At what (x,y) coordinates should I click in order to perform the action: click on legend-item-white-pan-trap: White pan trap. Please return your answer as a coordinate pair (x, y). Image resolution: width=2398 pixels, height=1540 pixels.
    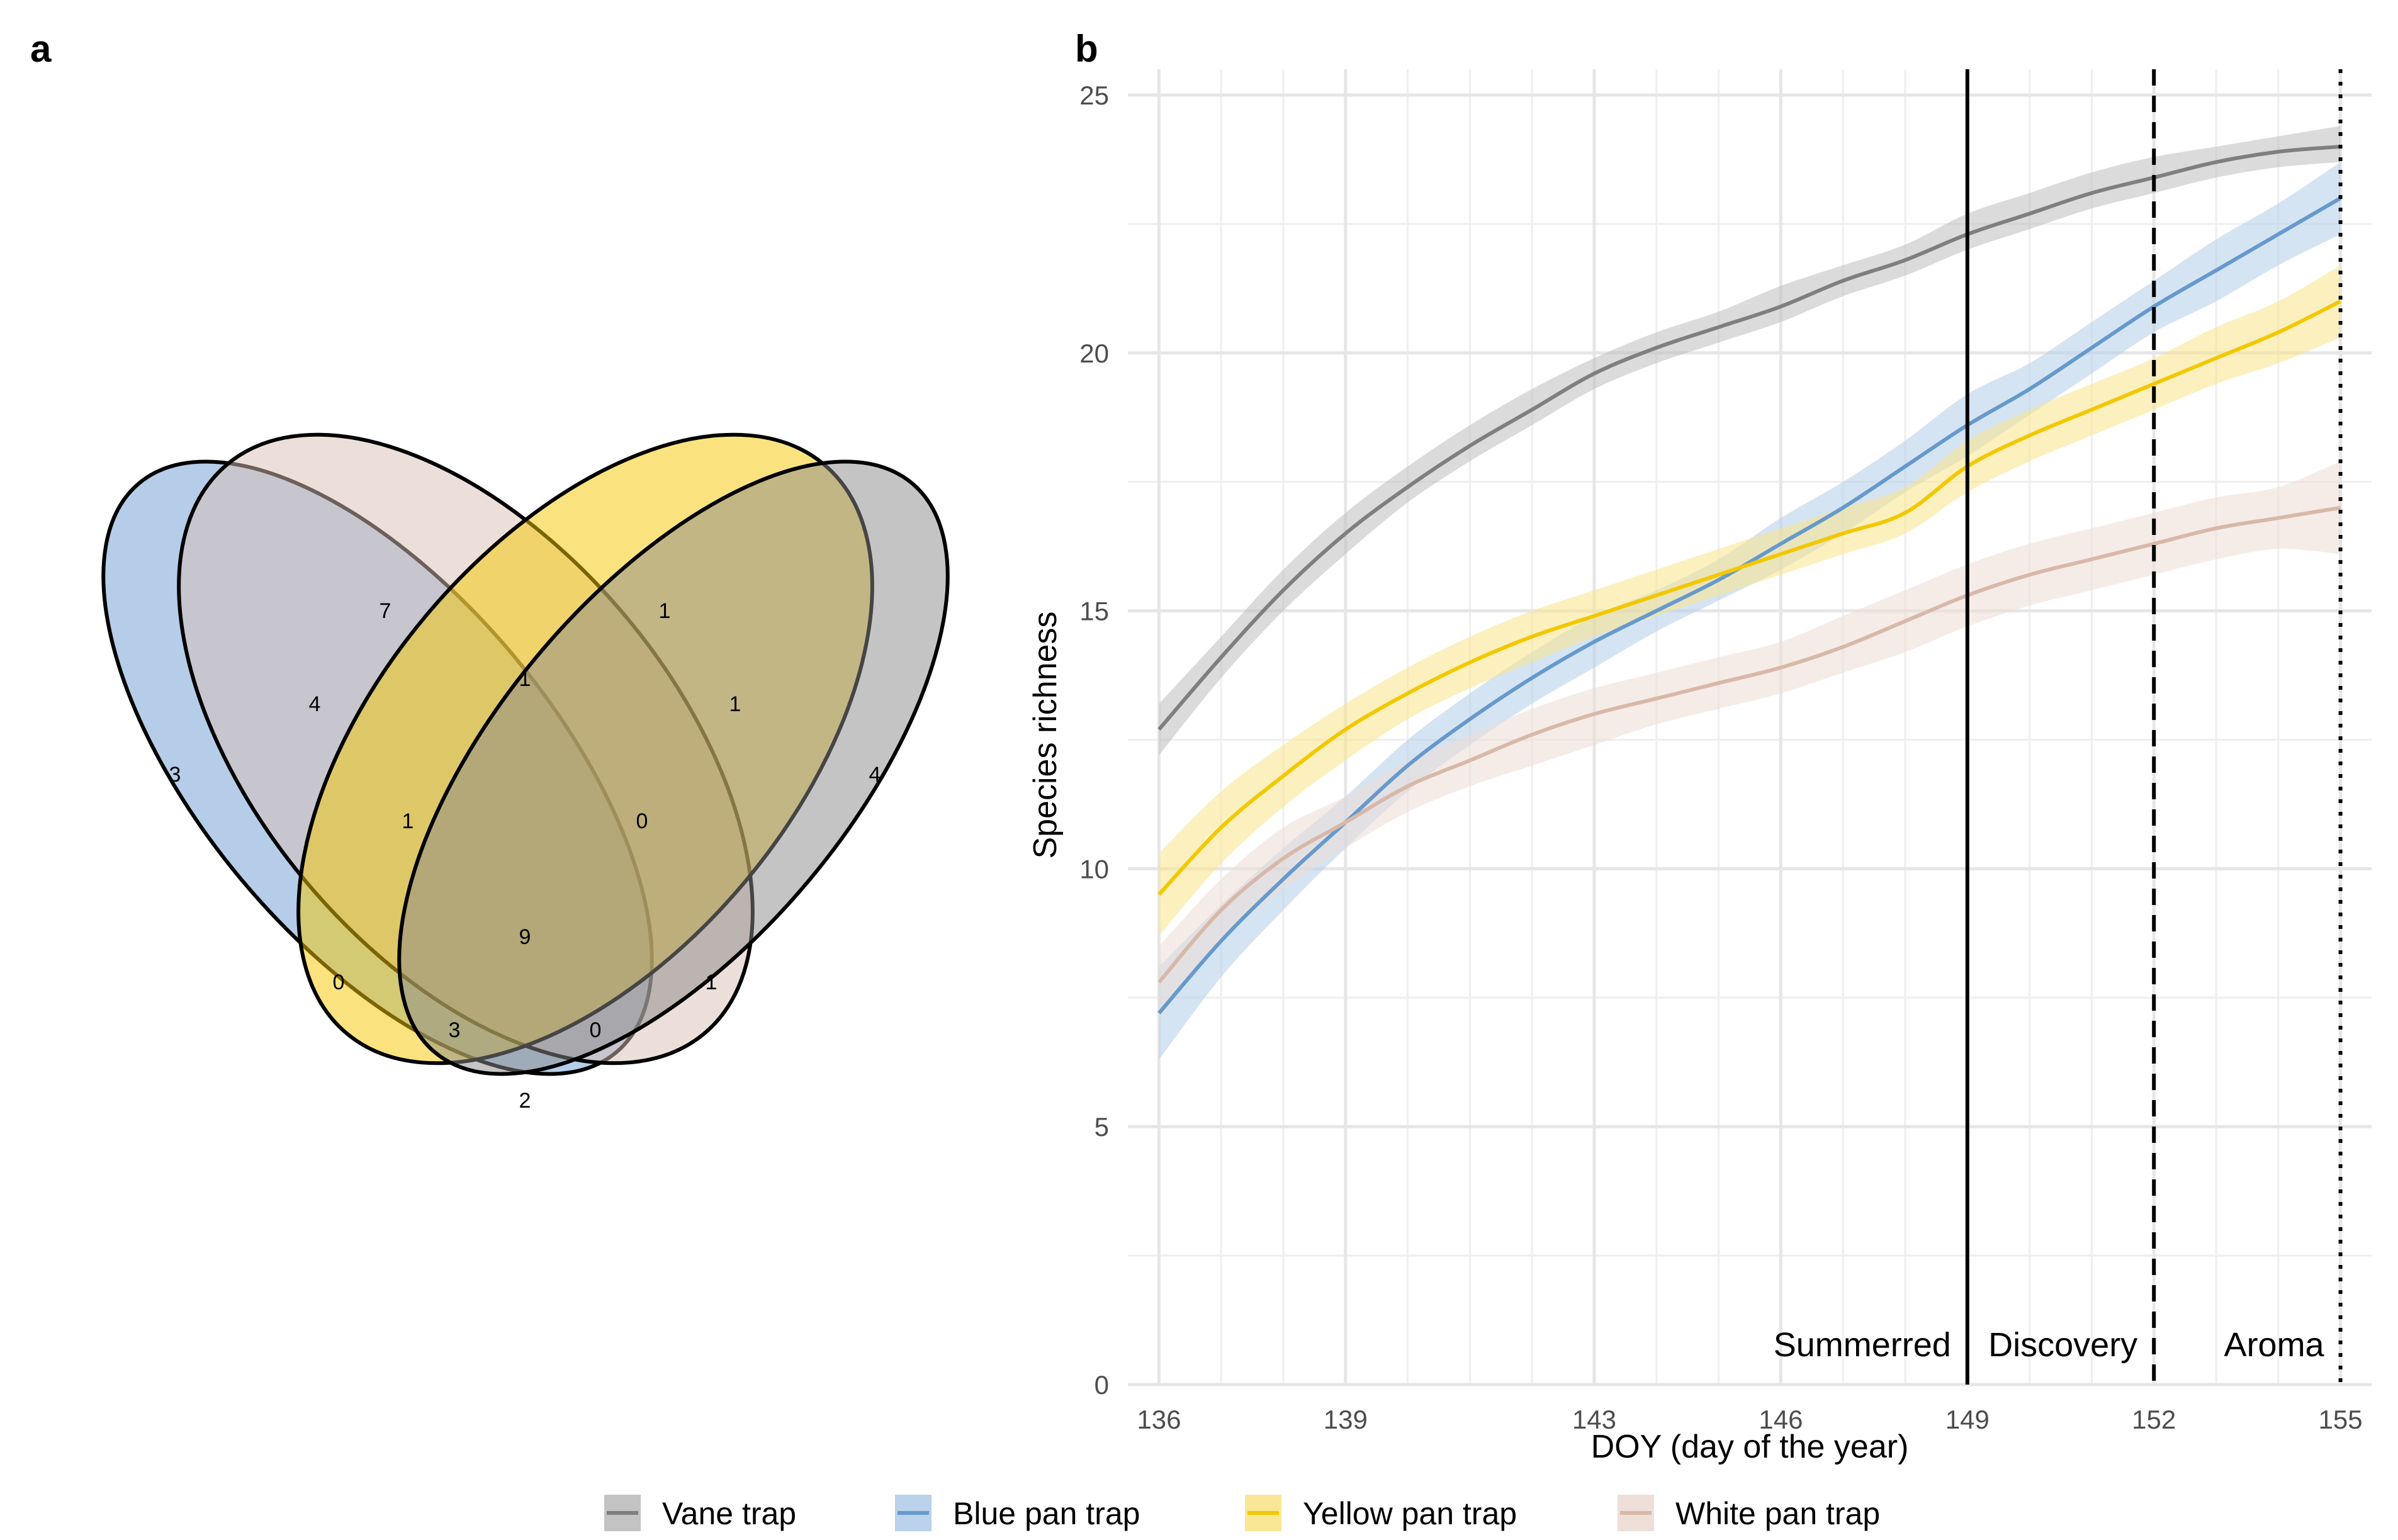
    Looking at the image, I should click on (1749, 1513).